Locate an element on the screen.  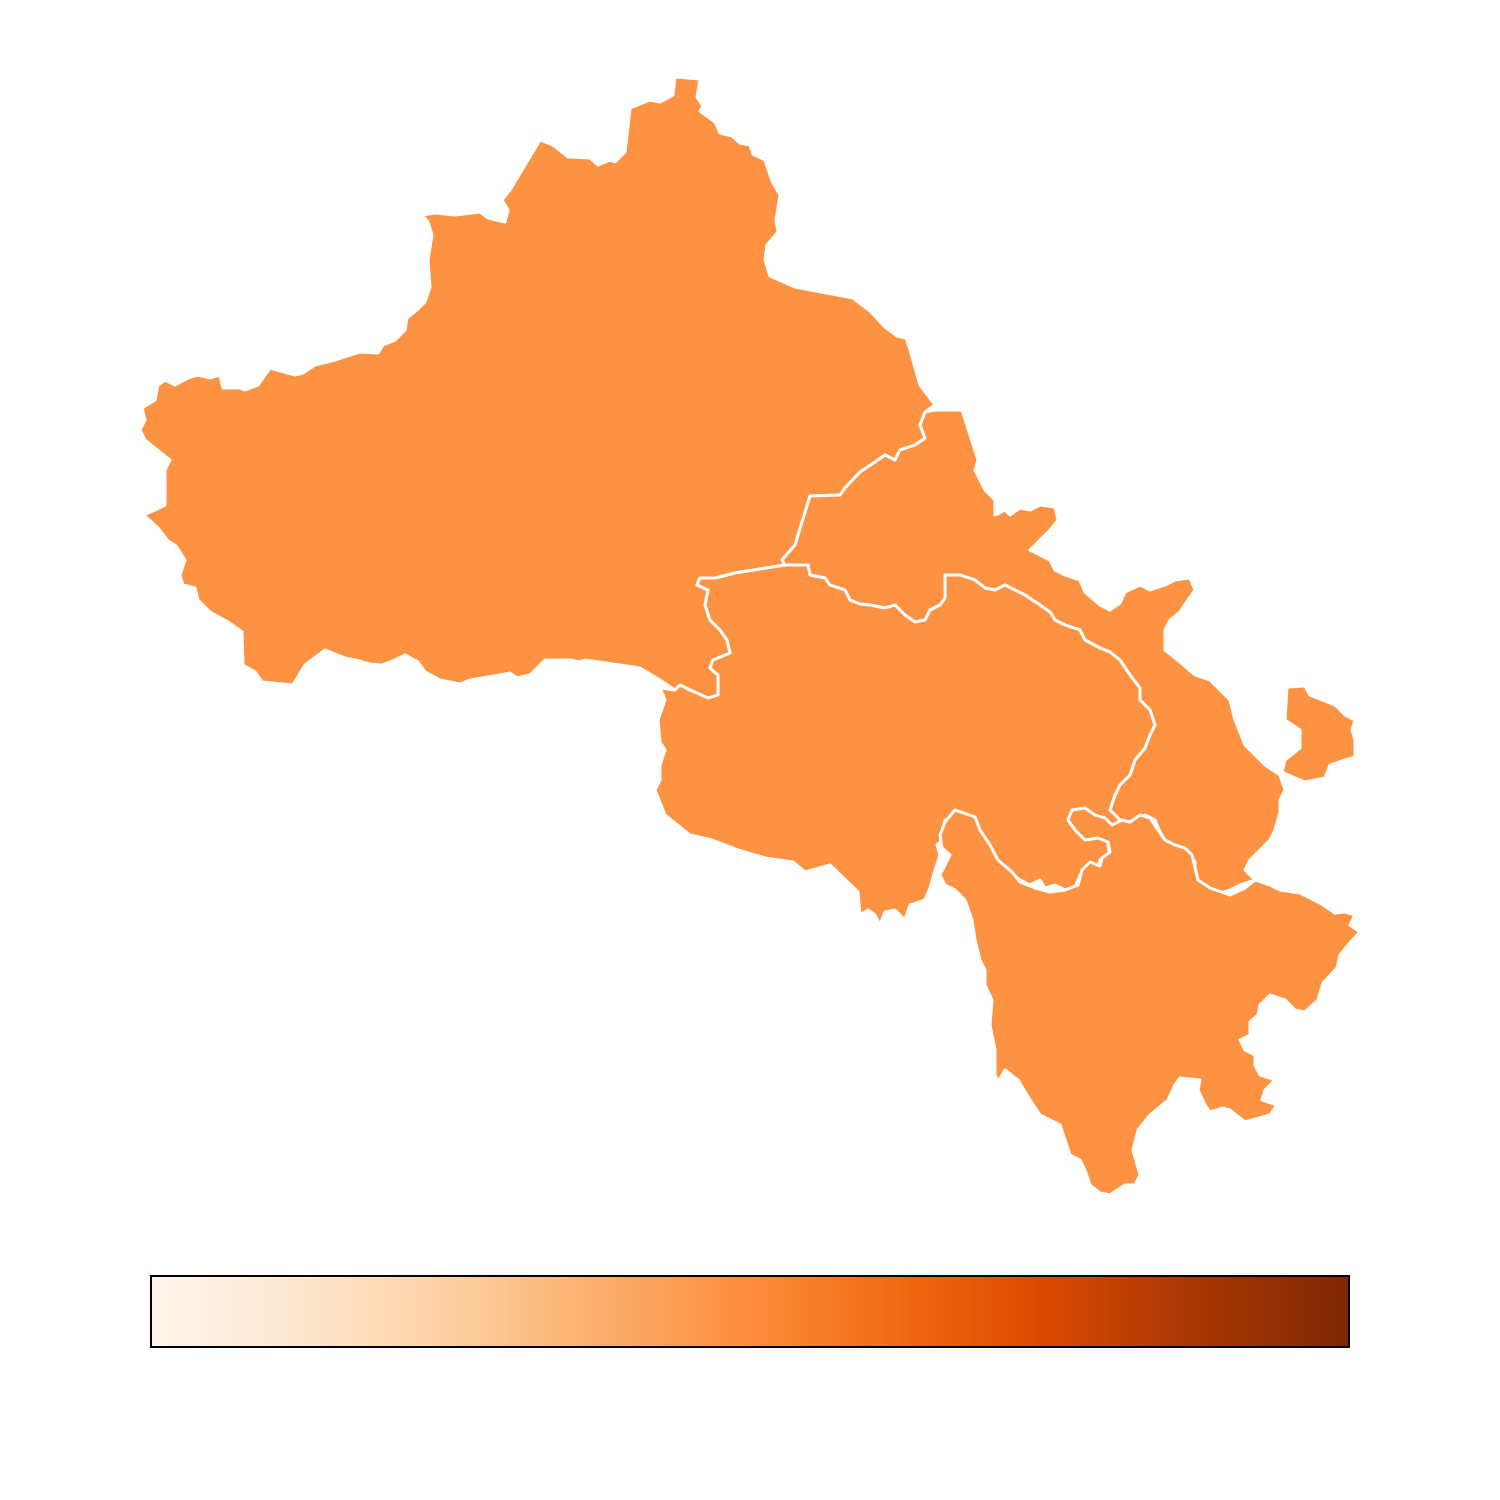
map-region-south is located at coordinates (1150, 1001).